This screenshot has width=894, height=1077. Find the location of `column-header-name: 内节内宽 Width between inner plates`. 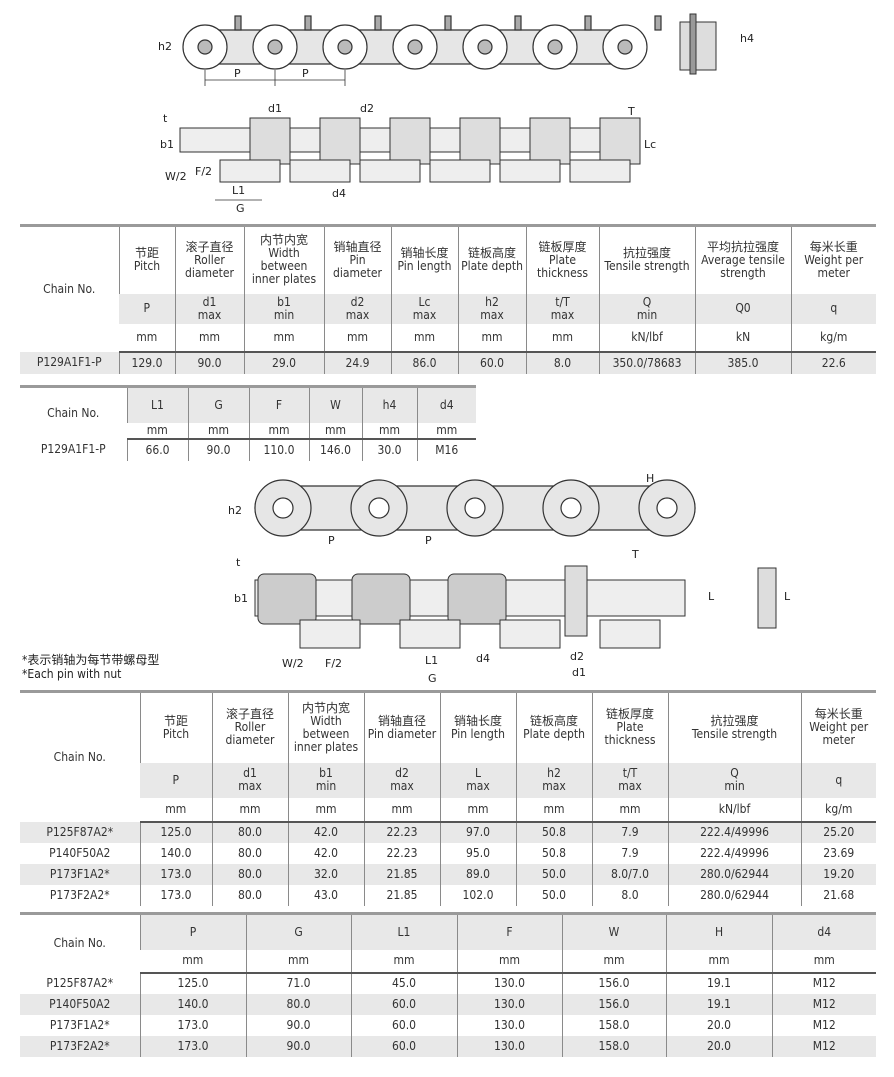

column-header-name: 内节内宽 Width between inner plates is located at coordinates (283, 259).